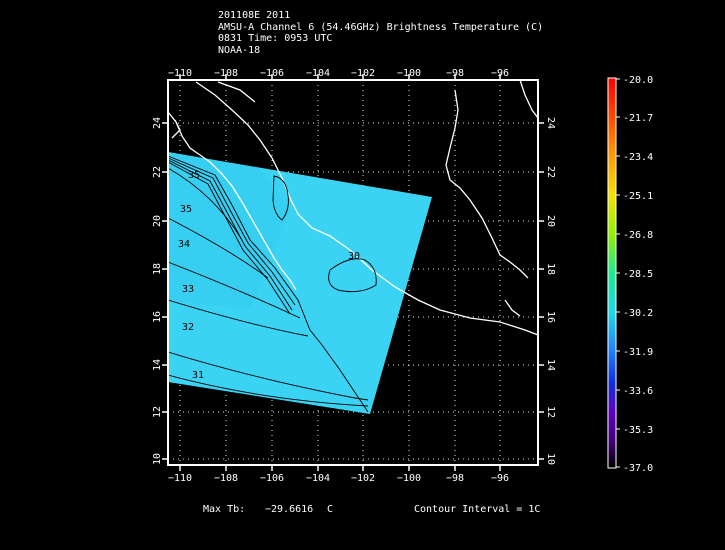 The width and height of the screenshot is (725, 550). Describe the element at coordinates (330, 509) in the screenshot. I see `max-tb-unit: C` at that location.